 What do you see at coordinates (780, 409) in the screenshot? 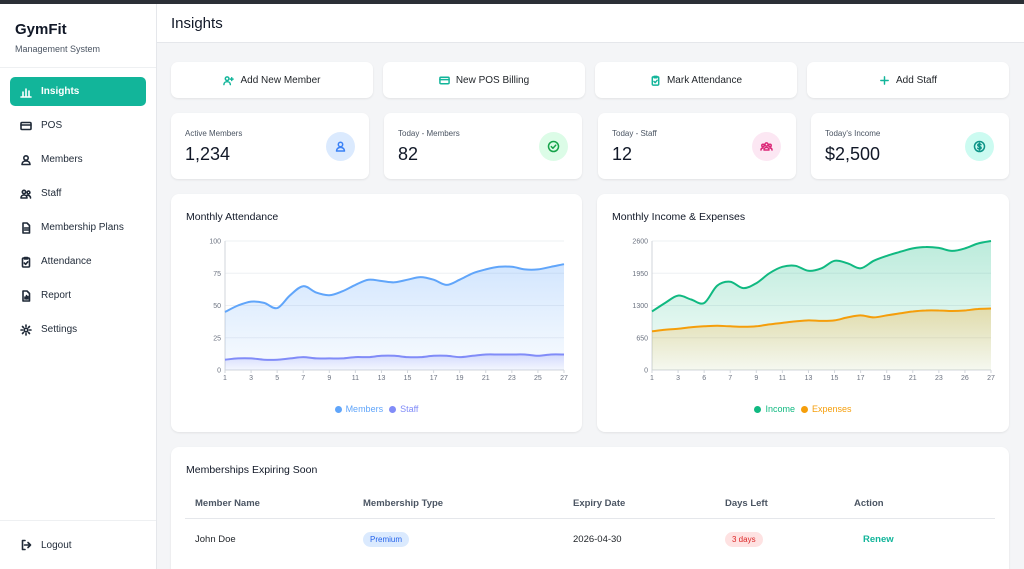
I see `legend-label: Income` at bounding box center [780, 409].